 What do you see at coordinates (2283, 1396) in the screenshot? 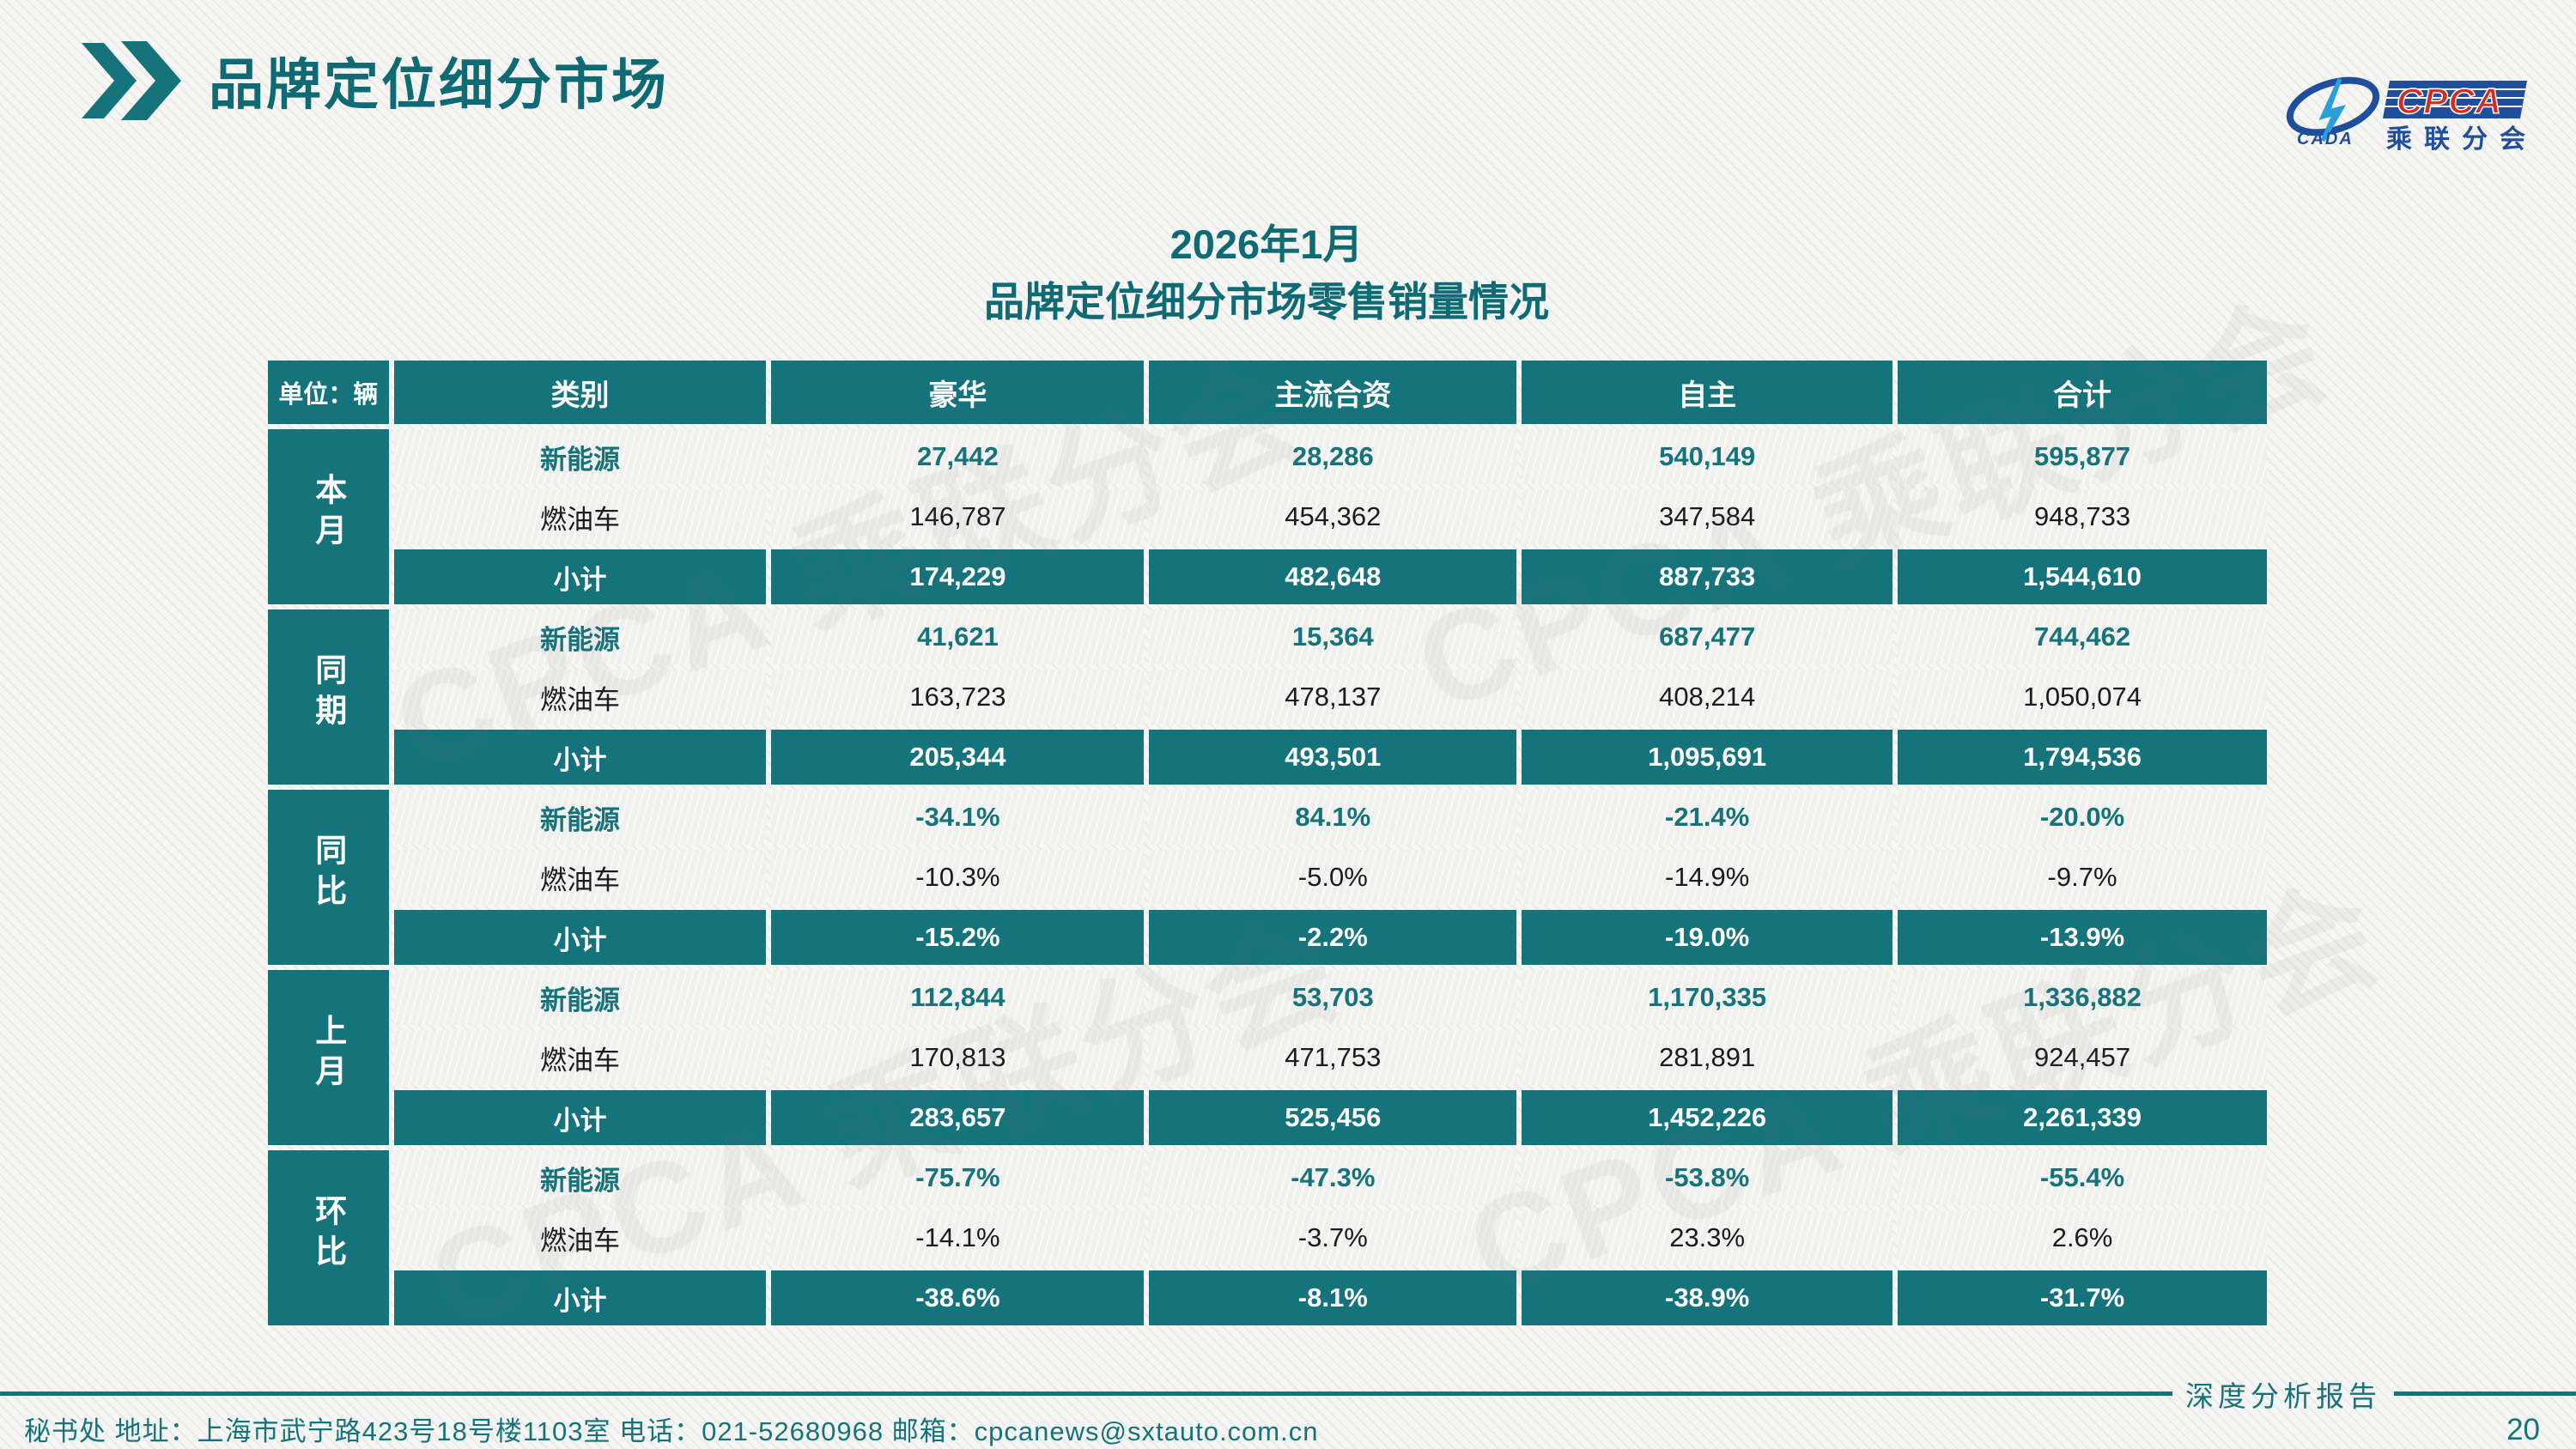
I see `report-label: 深度分析报告` at bounding box center [2283, 1396].